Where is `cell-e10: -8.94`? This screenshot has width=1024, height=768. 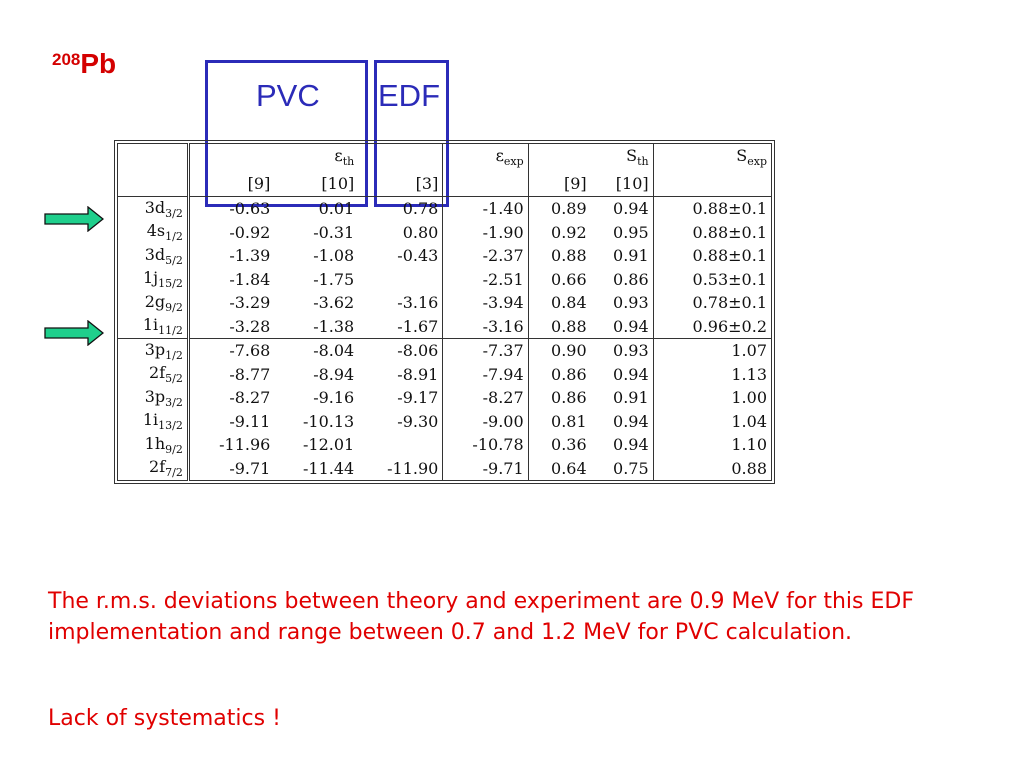
cell-e10: -8.94 is located at coordinates (334, 374).